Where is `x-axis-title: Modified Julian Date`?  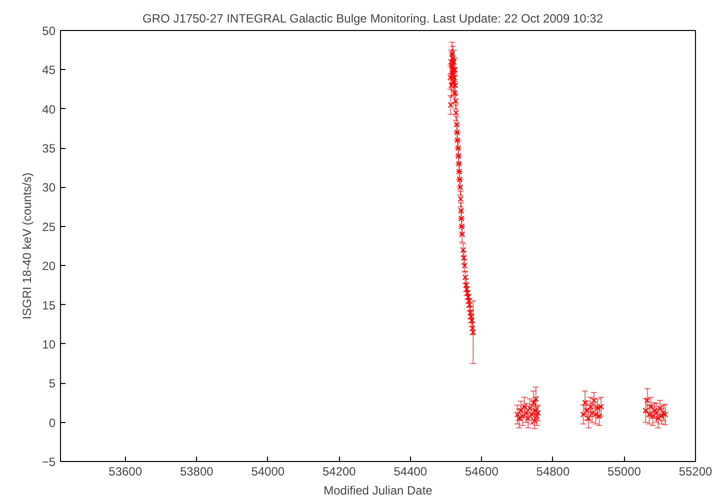 x-axis-title: Modified Julian Date is located at coordinates (378, 491).